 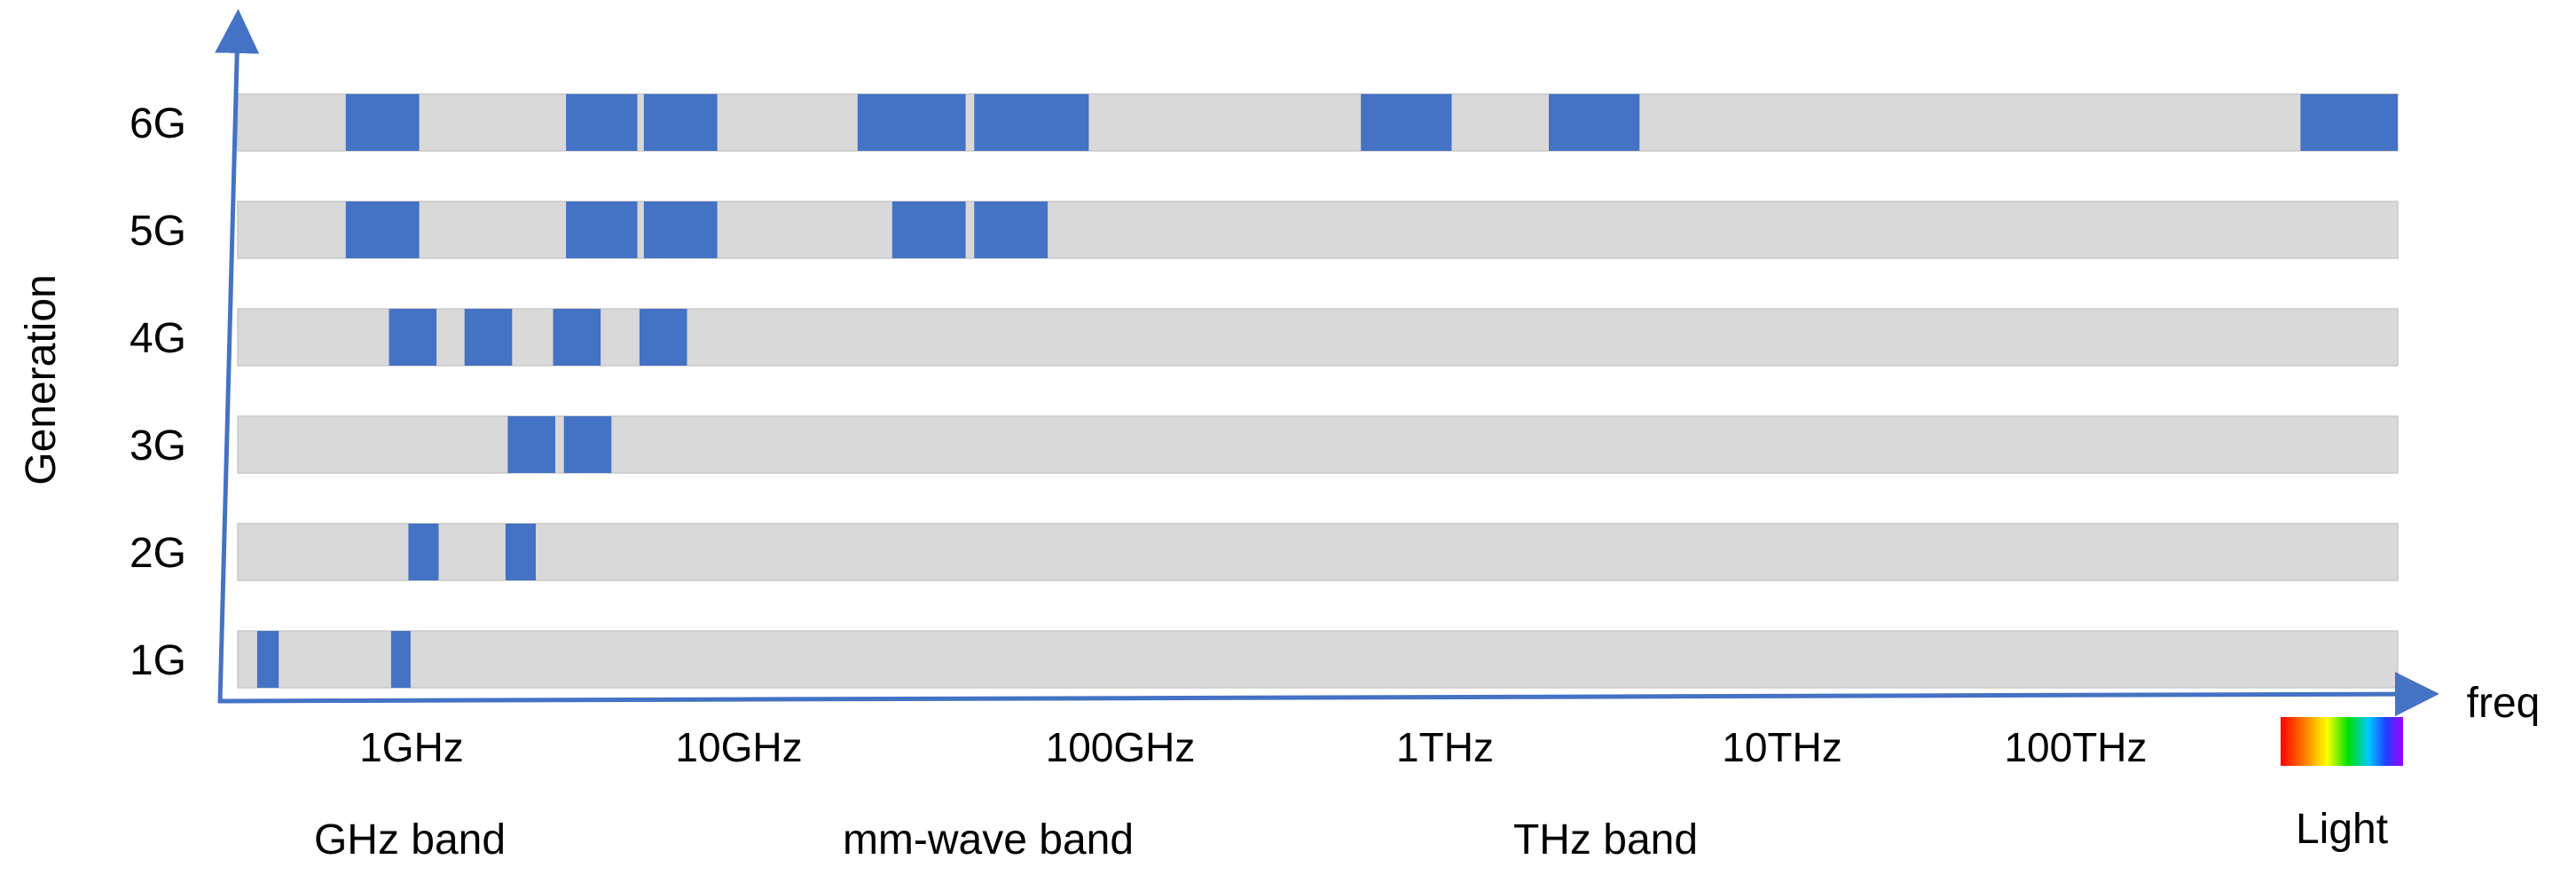 What do you see at coordinates (1318, 659) in the screenshot?
I see `track-1g` at bounding box center [1318, 659].